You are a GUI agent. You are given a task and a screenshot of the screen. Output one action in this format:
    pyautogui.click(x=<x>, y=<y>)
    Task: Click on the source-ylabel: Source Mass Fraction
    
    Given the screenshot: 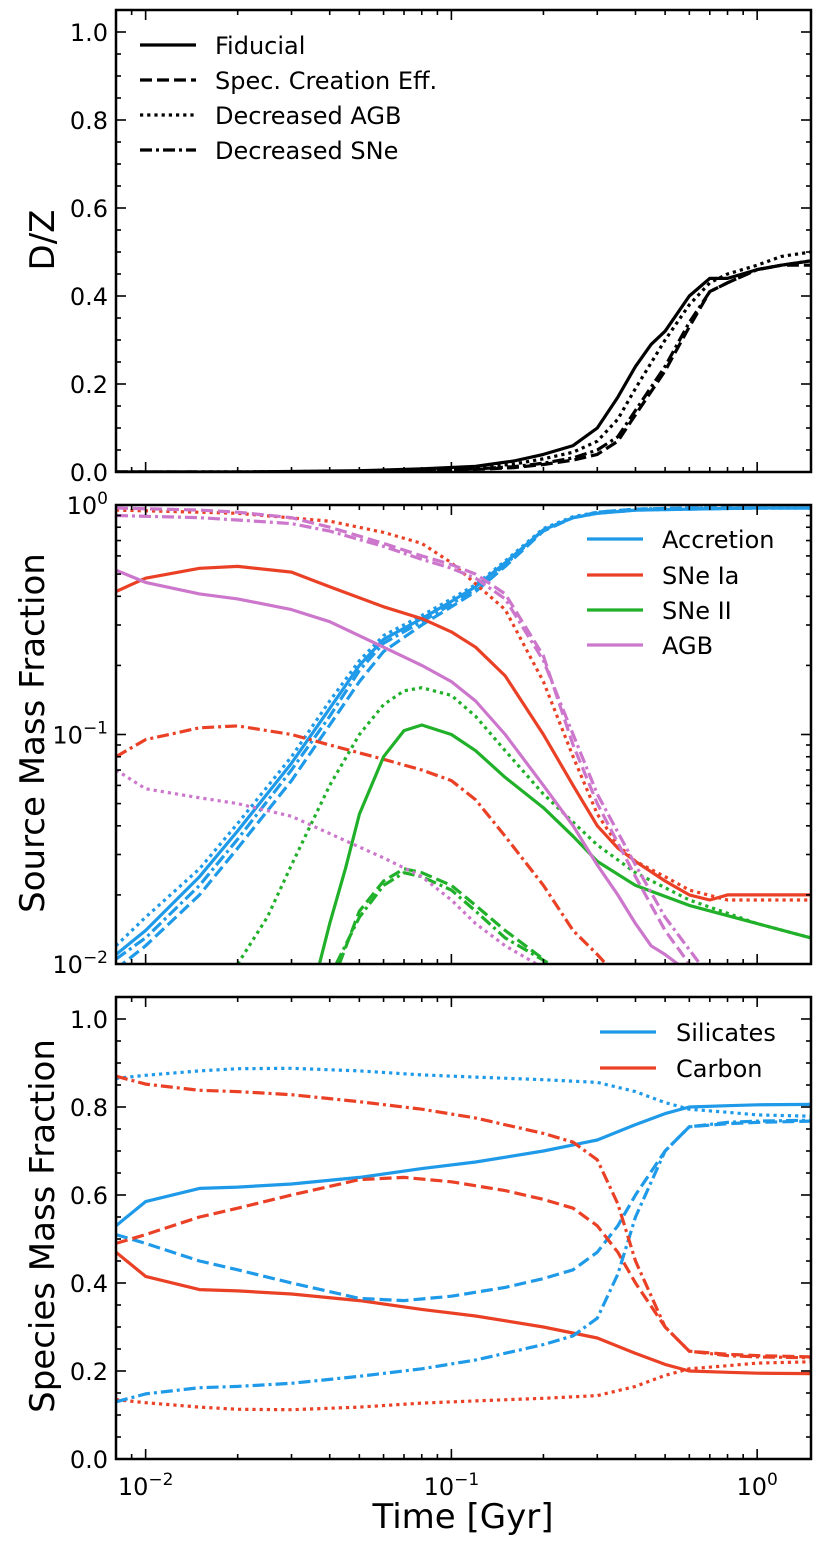 What is the action you would take?
    pyautogui.click(x=33, y=733)
    